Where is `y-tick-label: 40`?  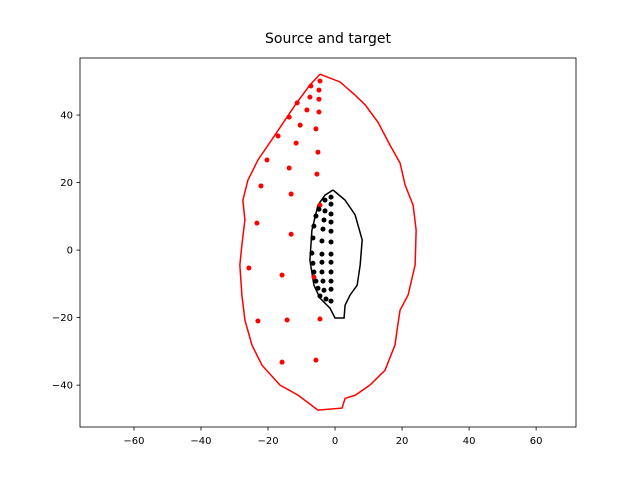
y-tick-label: 40 is located at coordinates (66, 116).